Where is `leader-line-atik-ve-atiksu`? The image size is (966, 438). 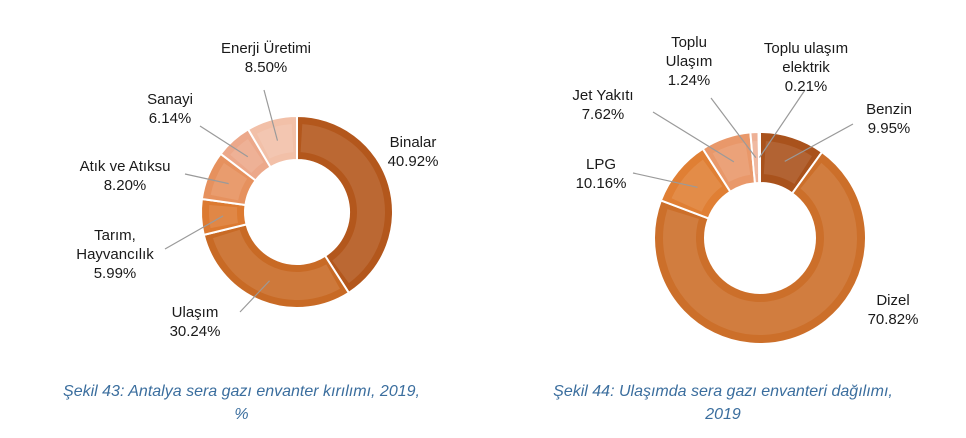 leader-line-atik-ve-atiksu is located at coordinates (206, 179).